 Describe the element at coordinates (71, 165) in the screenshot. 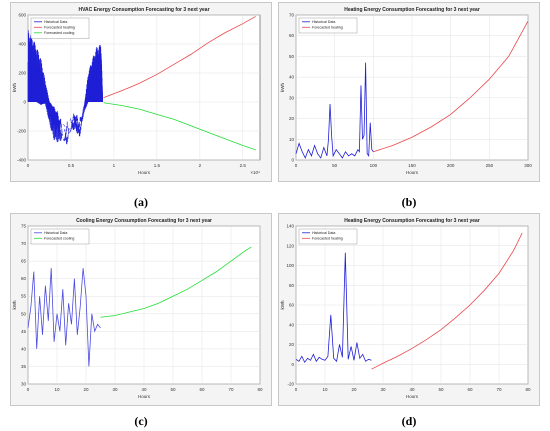

I see `x-tick-label: 0.5` at that location.